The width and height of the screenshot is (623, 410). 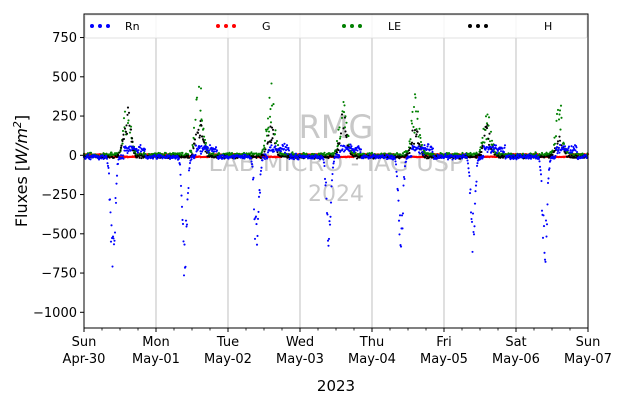 I want to click on y-axis-label: Fluxes [W/m2], so click(x=21, y=171).